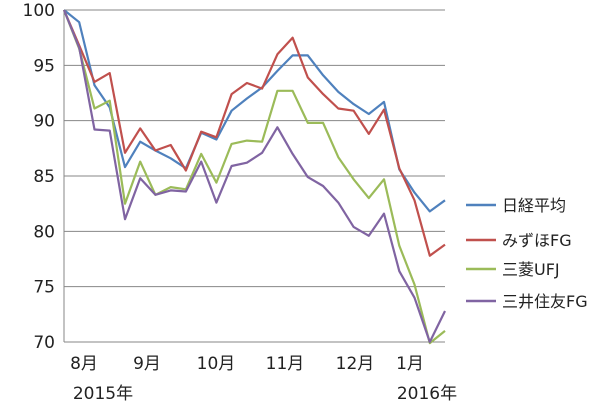 This screenshot has height=407, width=600. What do you see at coordinates (355, 364) in the screenshot?
I see `x-month-label: 12月` at bounding box center [355, 364].